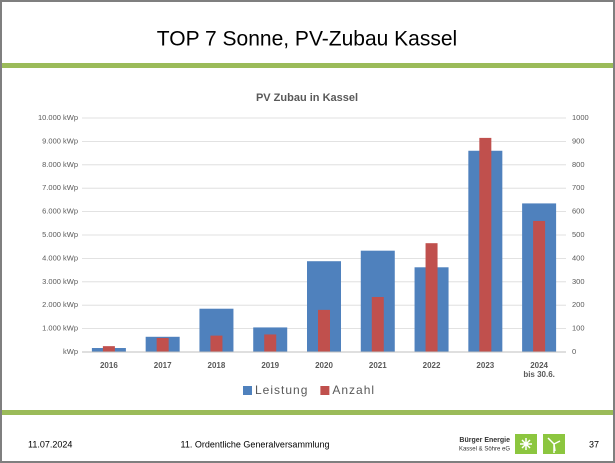  What do you see at coordinates (580, 117) in the screenshot?
I see `y2-tick-label: 1000` at bounding box center [580, 117].